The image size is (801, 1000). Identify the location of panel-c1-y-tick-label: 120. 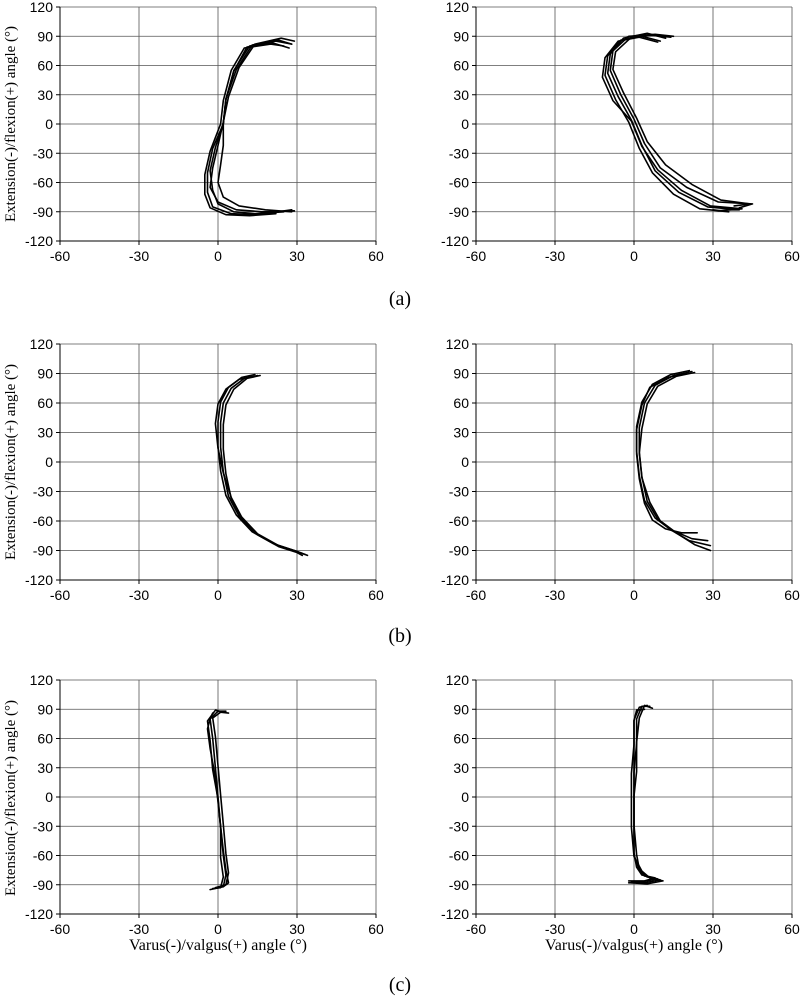
(42, 680).